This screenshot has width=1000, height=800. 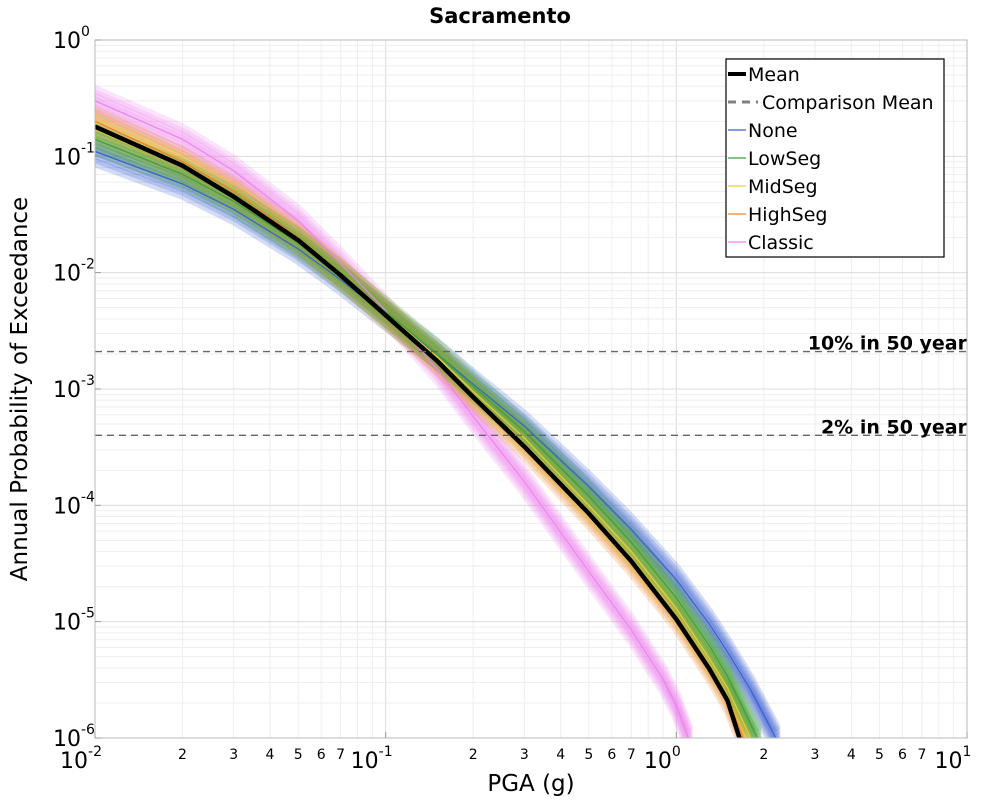 What do you see at coordinates (81, 759) in the screenshot?
I see `x-tick-label: 10⁻²` at bounding box center [81, 759].